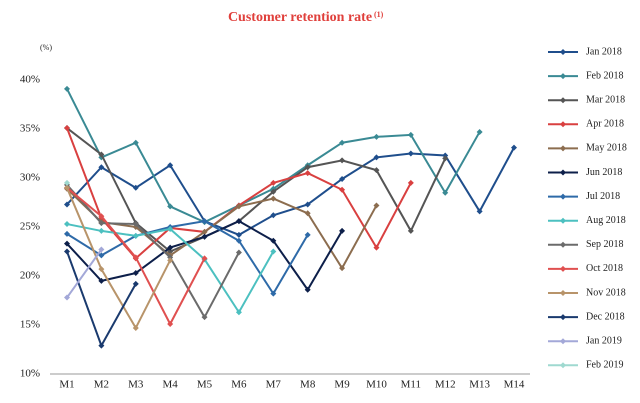 The image size is (640, 403). Describe the element at coordinates (606, 292) in the screenshot. I see `legend-label: Nov 2018` at that location.